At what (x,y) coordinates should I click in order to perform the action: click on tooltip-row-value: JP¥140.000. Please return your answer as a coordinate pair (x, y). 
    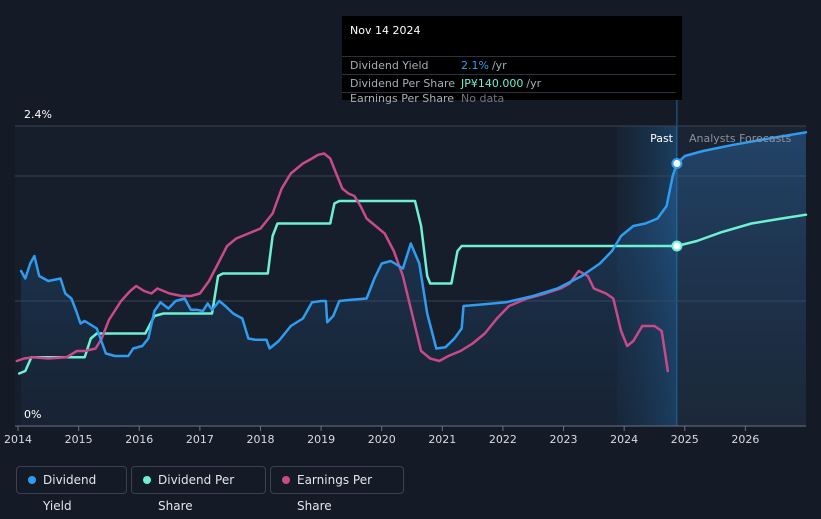
    Looking at the image, I should click on (492, 83).